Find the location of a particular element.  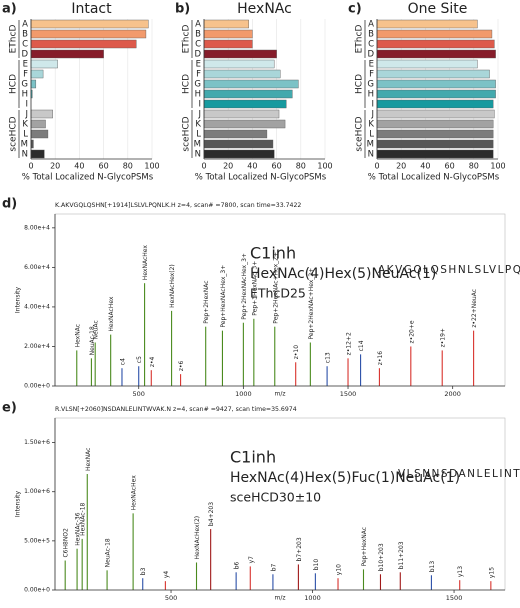

category-label: A is located at coordinates (198, 25).